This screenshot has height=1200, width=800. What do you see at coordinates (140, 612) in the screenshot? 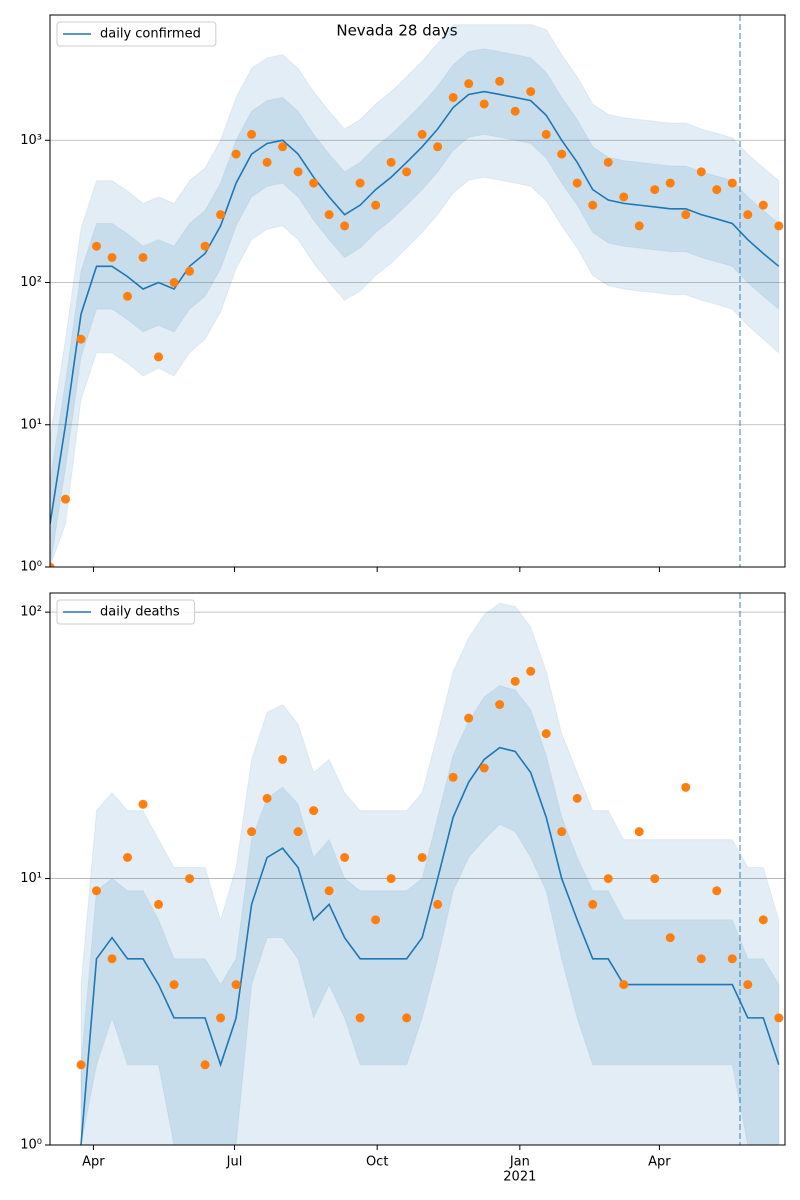
I see `legend-label: daily deaths` at bounding box center [140, 612].